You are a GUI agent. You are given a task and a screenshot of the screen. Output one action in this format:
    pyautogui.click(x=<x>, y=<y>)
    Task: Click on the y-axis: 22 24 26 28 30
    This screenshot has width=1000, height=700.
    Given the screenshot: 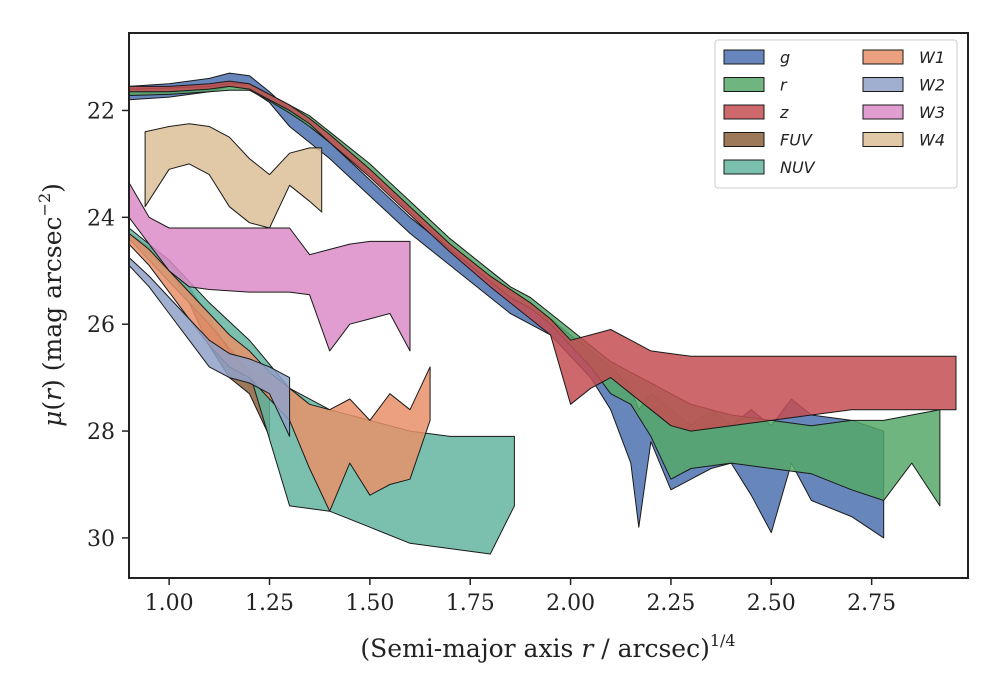 What is the action you would take?
    pyautogui.click(x=108, y=325)
    